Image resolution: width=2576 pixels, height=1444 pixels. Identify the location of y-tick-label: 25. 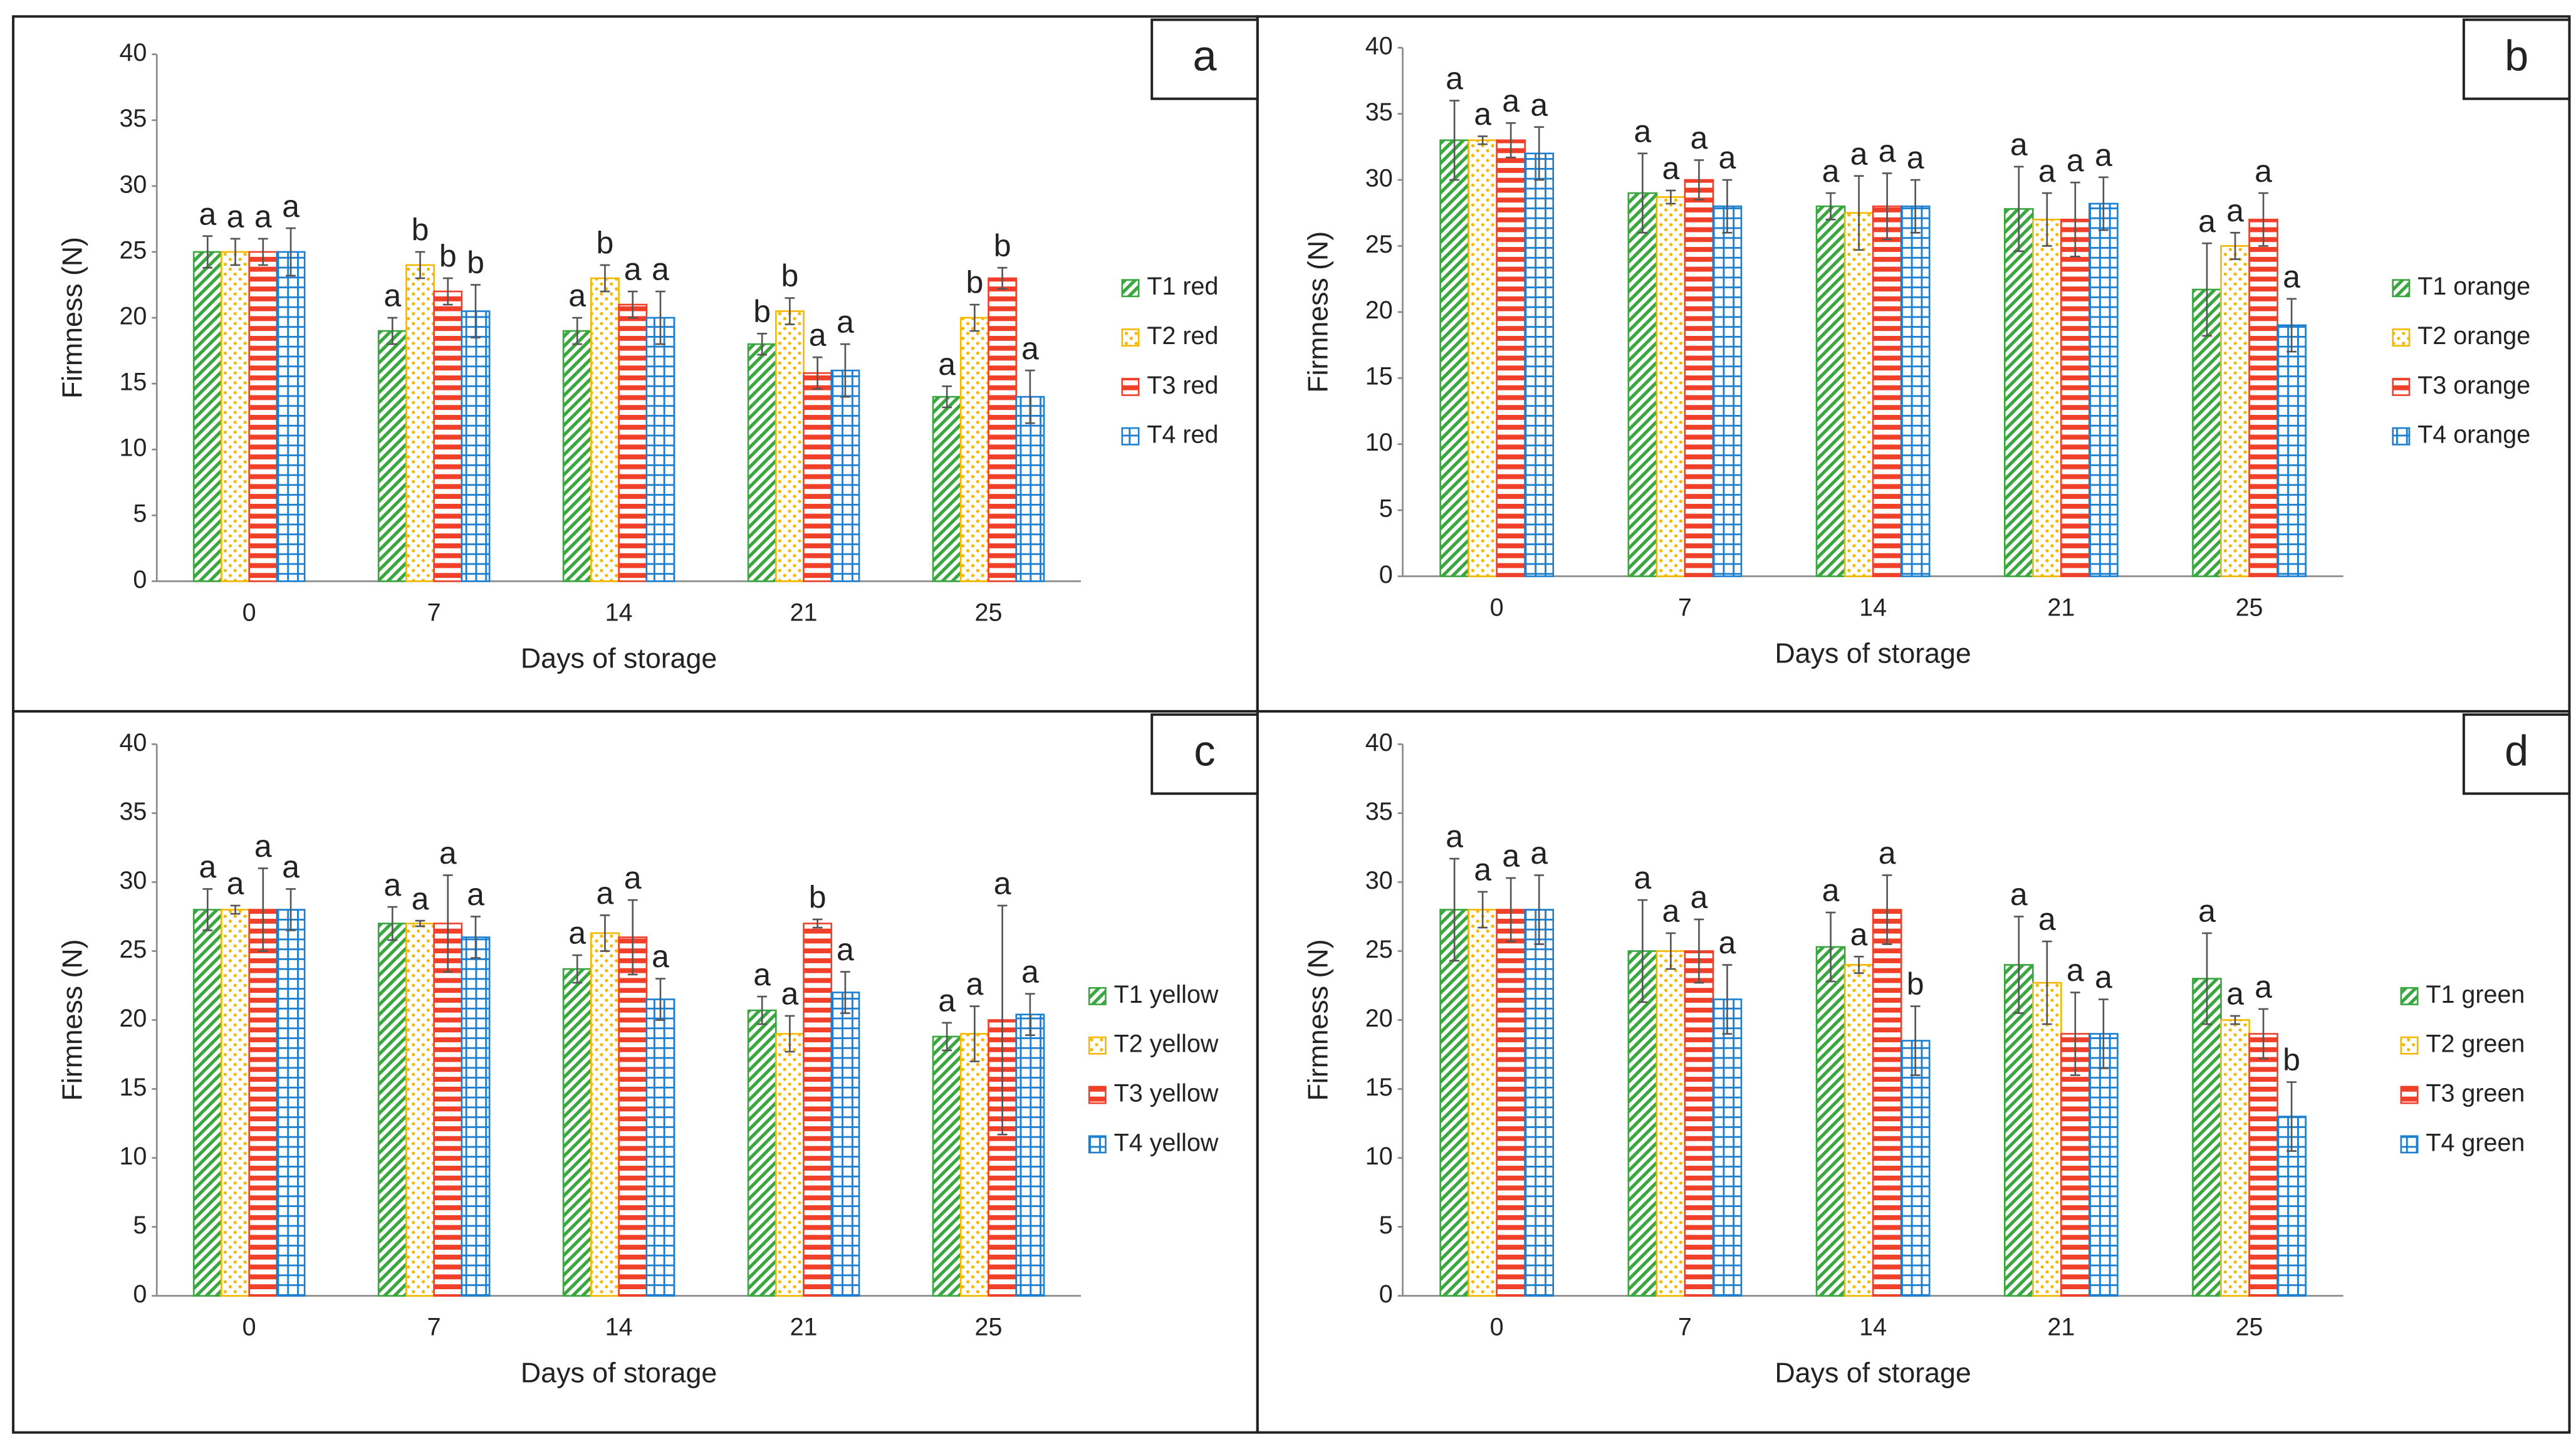
(1379, 950).